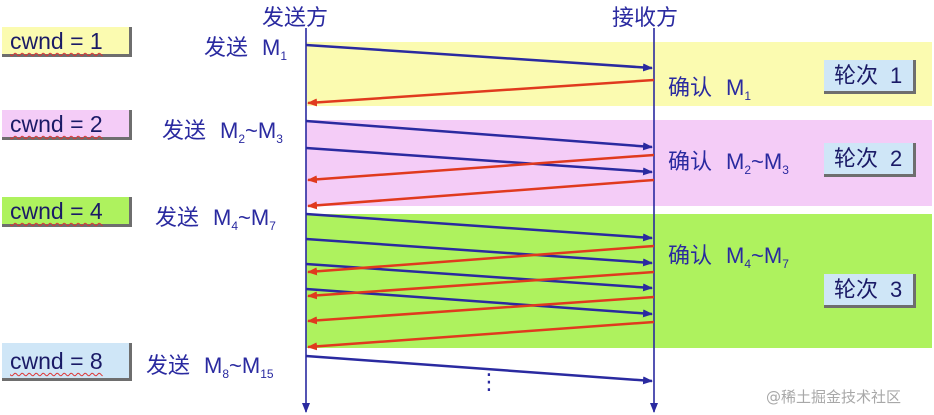 The image size is (934, 415). What do you see at coordinates (272, 226) in the screenshot?
I see `send-msg-end-index: 7` at bounding box center [272, 226].